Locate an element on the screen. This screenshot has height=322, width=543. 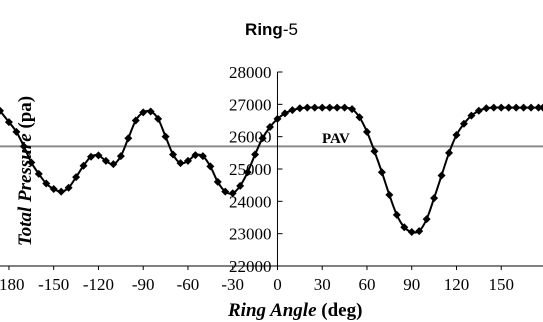
y-tick-label: 25000 is located at coordinates (250, 169).